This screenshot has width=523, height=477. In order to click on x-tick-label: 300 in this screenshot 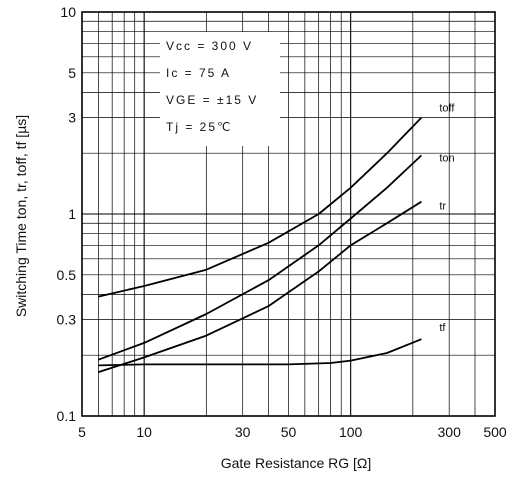, I will do `click(450, 432)`.